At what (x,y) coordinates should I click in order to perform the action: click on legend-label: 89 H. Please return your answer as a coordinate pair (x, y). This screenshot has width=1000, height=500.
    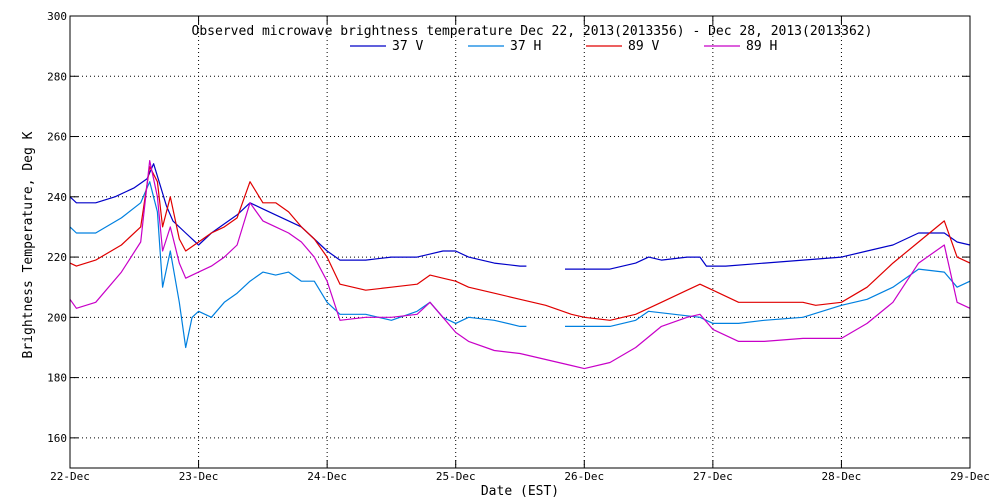
    Looking at the image, I should click on (761, 46).